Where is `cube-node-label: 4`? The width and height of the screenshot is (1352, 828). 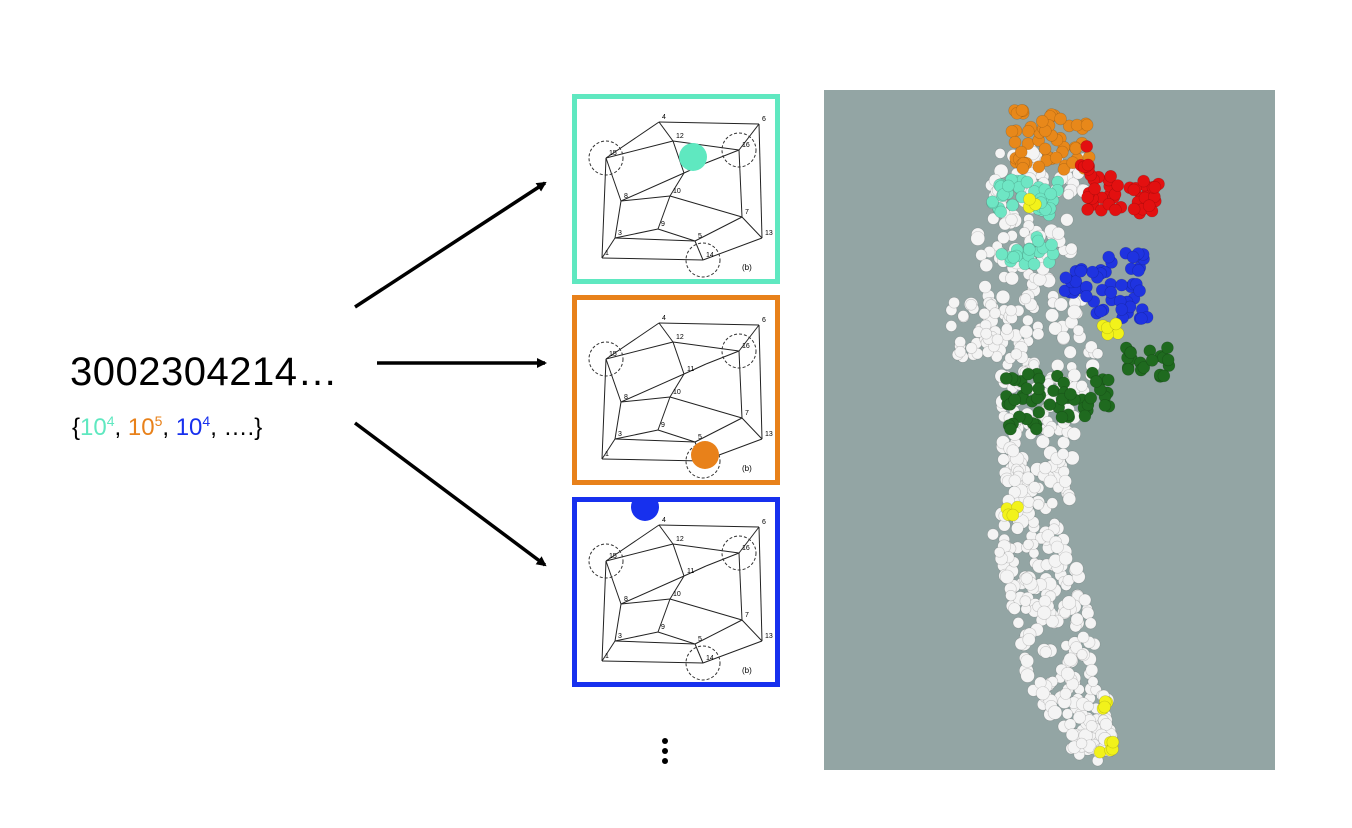 cube-node-label: 4 is located at coordinates (664, 520).